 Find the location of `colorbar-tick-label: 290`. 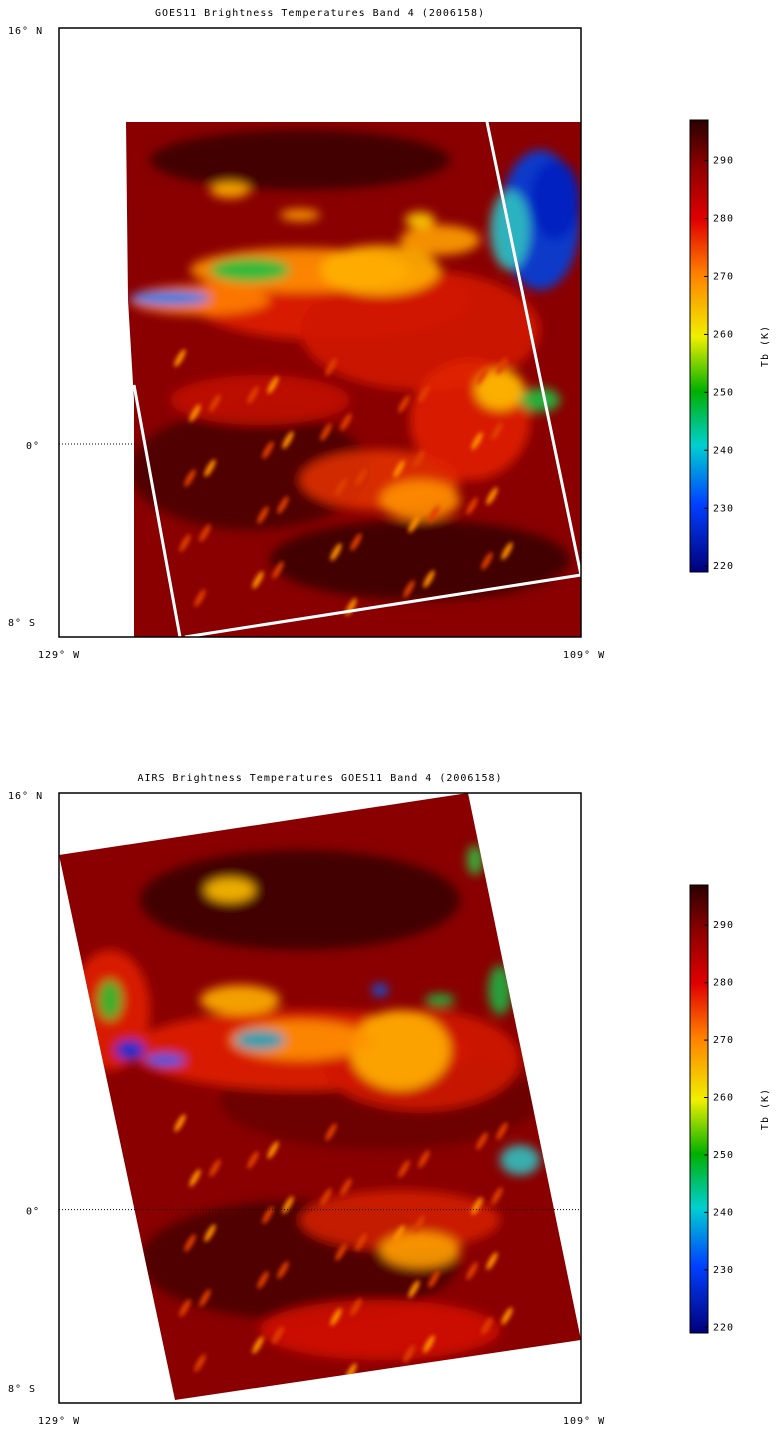

colorbar-tick-label: 290 is located at coordinates (723, 925).